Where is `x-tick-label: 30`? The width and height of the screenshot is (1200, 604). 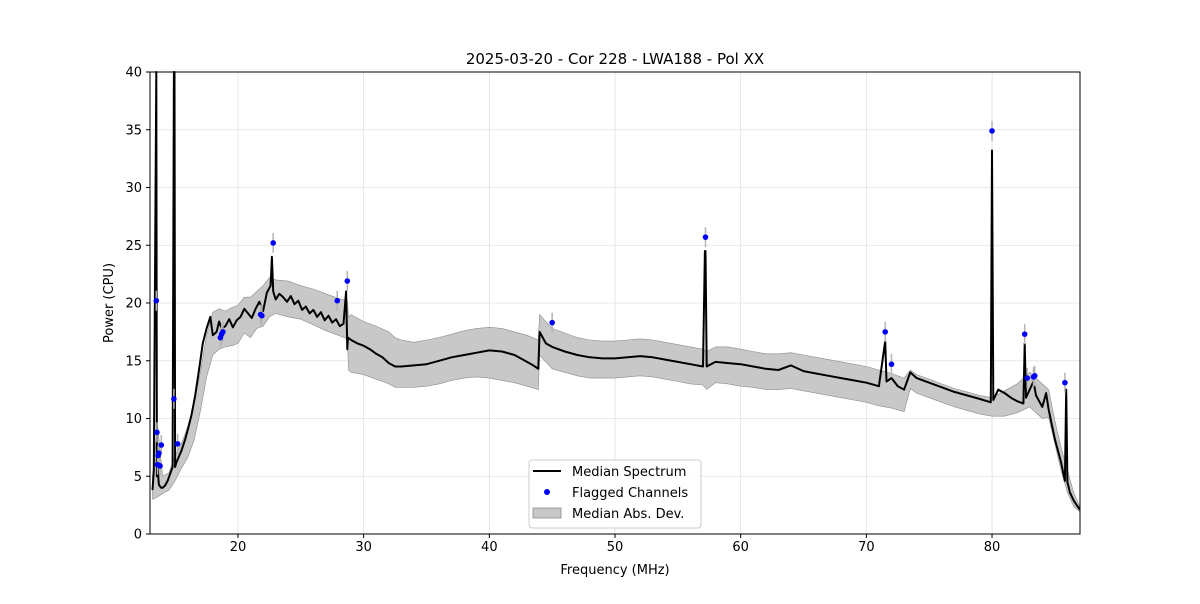
x-tick-label: 30 is located at coordinates (363, 547).